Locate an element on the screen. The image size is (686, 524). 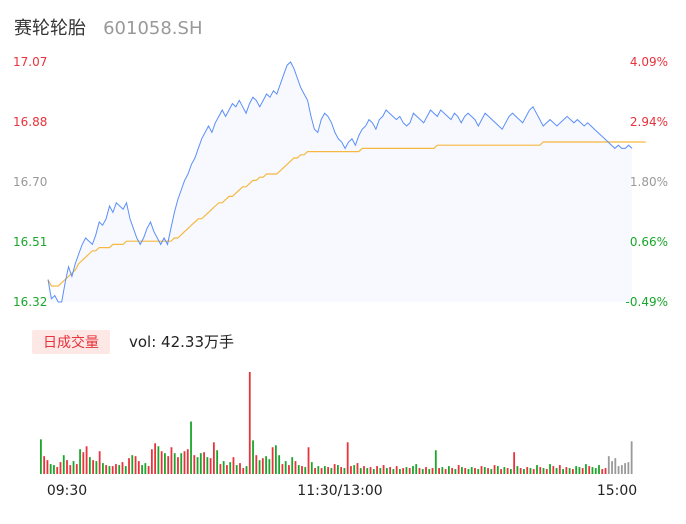
stock-header: 赛轮轮胎 601058.SH is located at coordinates (108, 27).